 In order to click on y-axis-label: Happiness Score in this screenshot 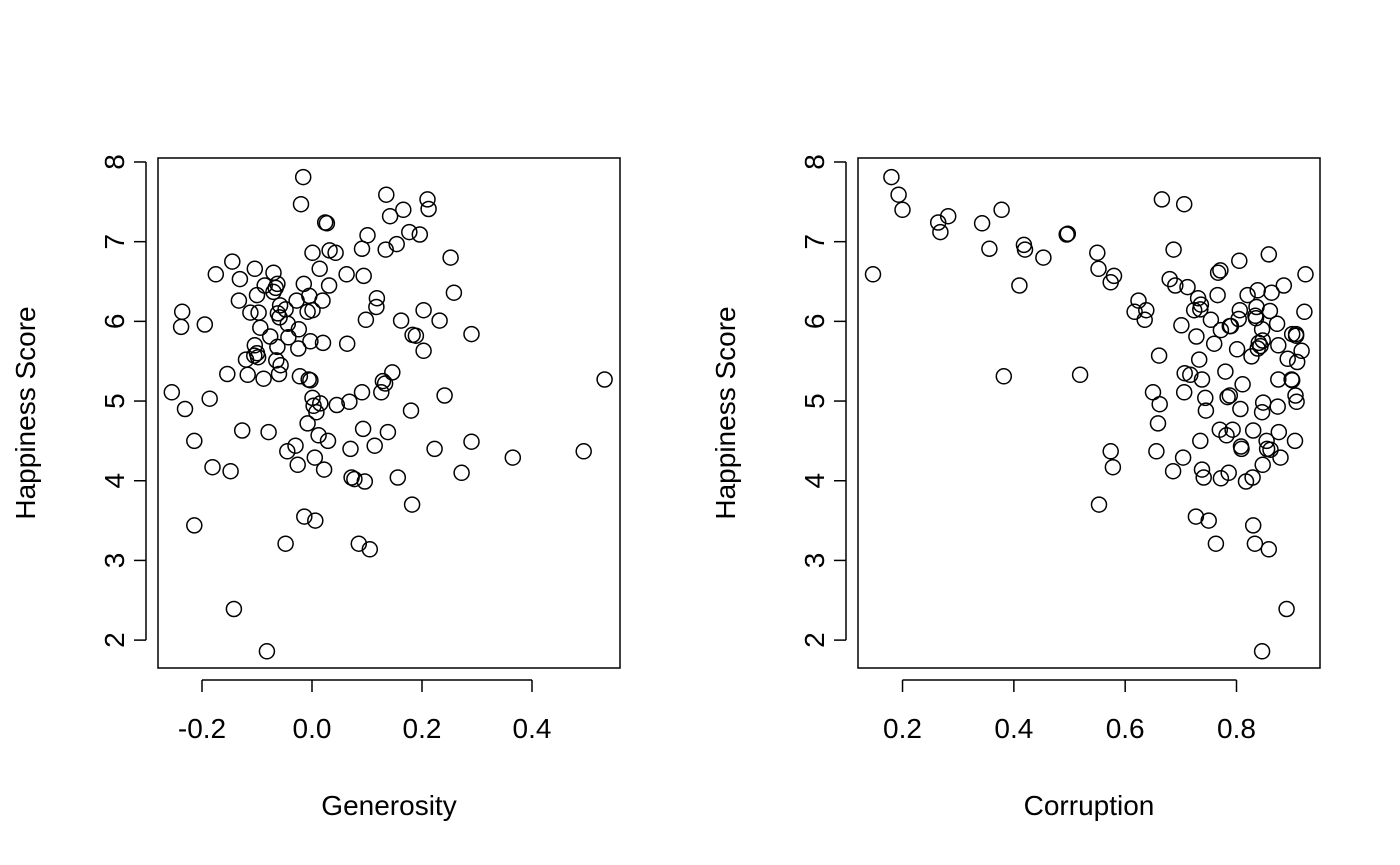, I will do `click(25, 412)`.